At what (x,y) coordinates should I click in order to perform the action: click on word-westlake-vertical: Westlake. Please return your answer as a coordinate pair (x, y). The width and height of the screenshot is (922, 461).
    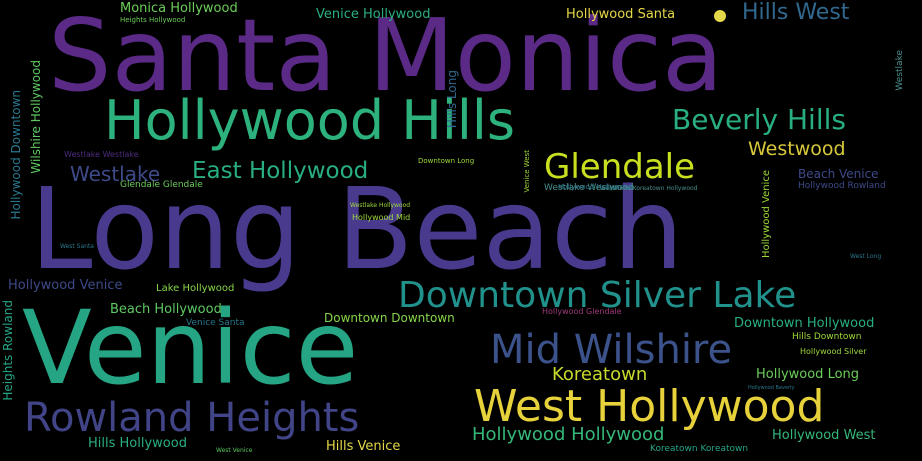
    Looking at the image, I should click on (900, 70).